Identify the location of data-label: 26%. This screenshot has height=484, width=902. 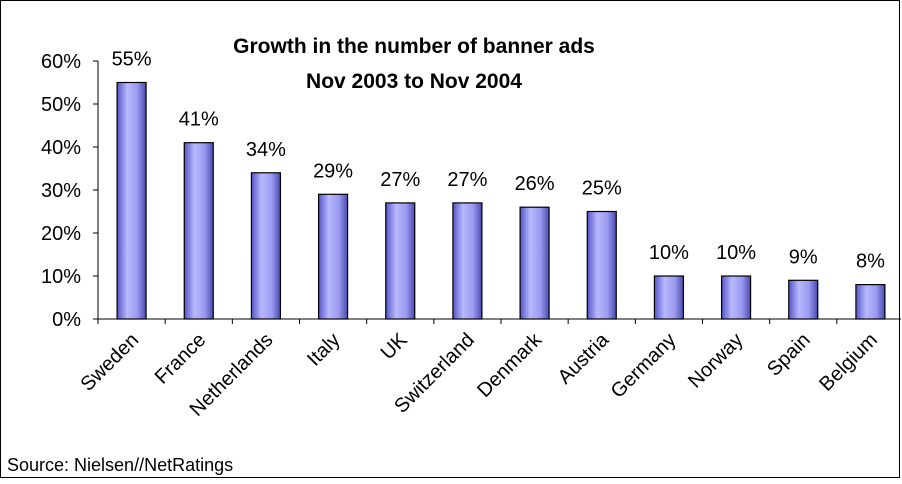
(535, 184).